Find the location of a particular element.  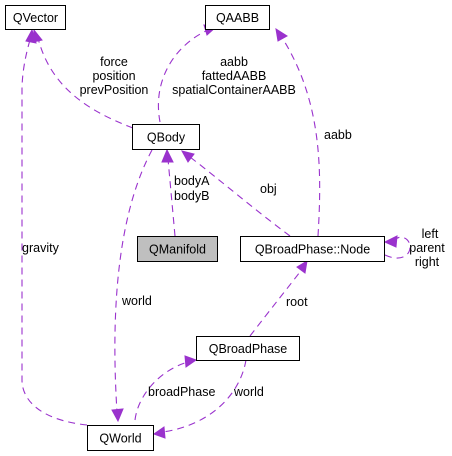

node-label-qaabb: QAABB is located at coordinates (237, 18).